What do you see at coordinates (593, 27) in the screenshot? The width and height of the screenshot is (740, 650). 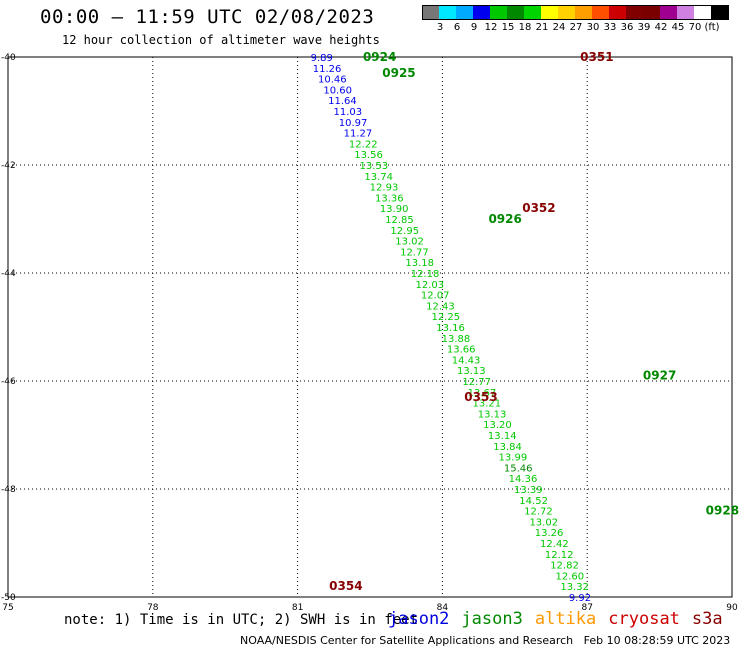 I see `color-scale-tick-label: 30` at bounding box center [593, 27].